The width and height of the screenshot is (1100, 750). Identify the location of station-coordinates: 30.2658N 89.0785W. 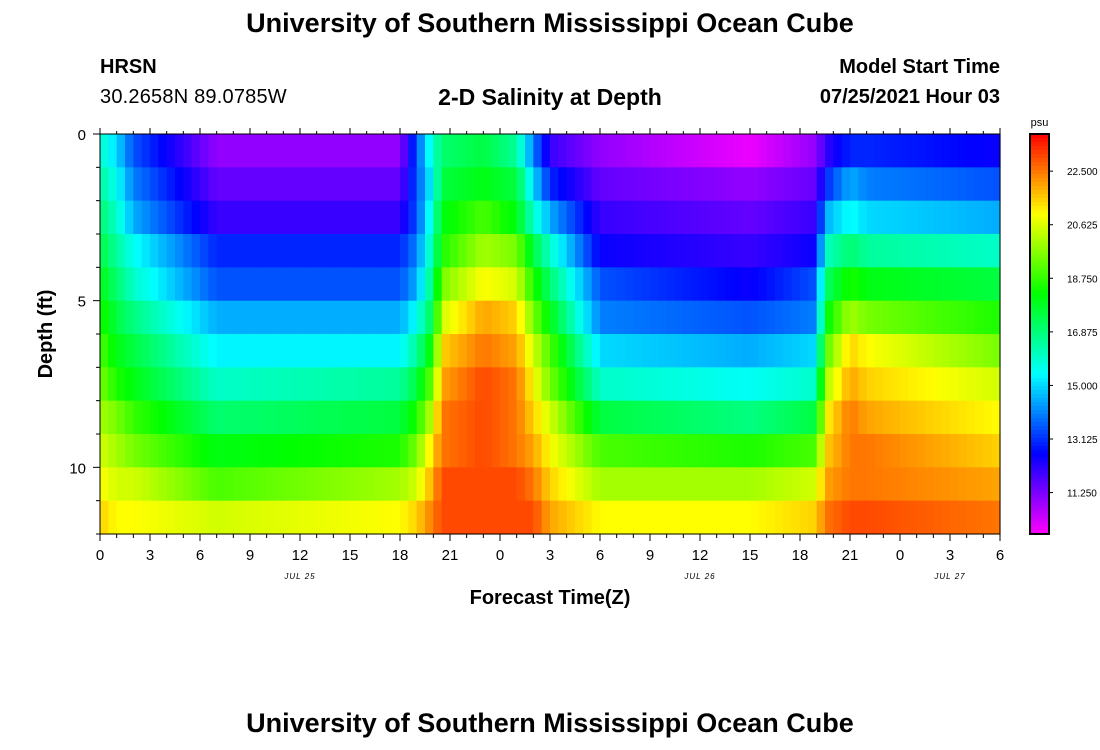
(193, 97).